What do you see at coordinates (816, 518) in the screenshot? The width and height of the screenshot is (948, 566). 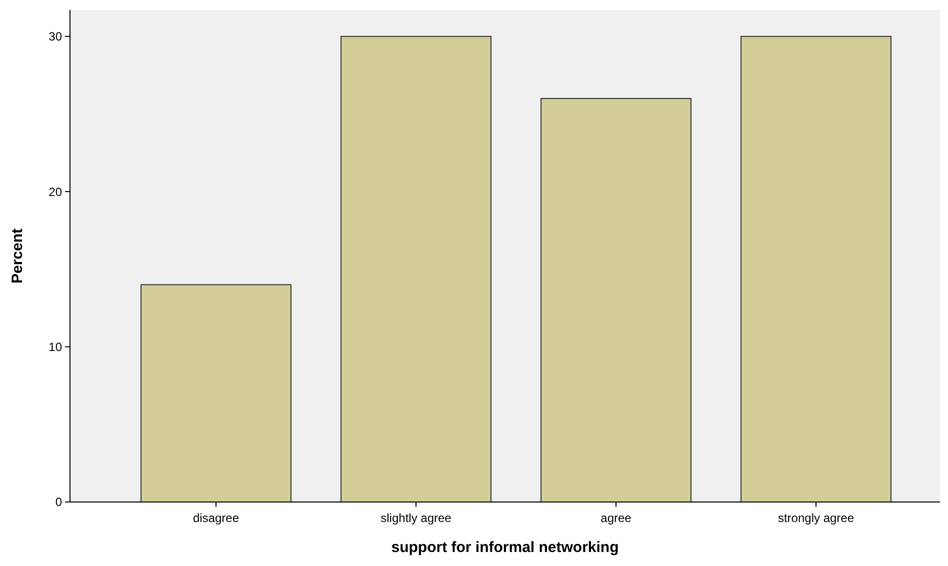 I see `x-tick-label: strongly agree` at bounding box center [816, 518].